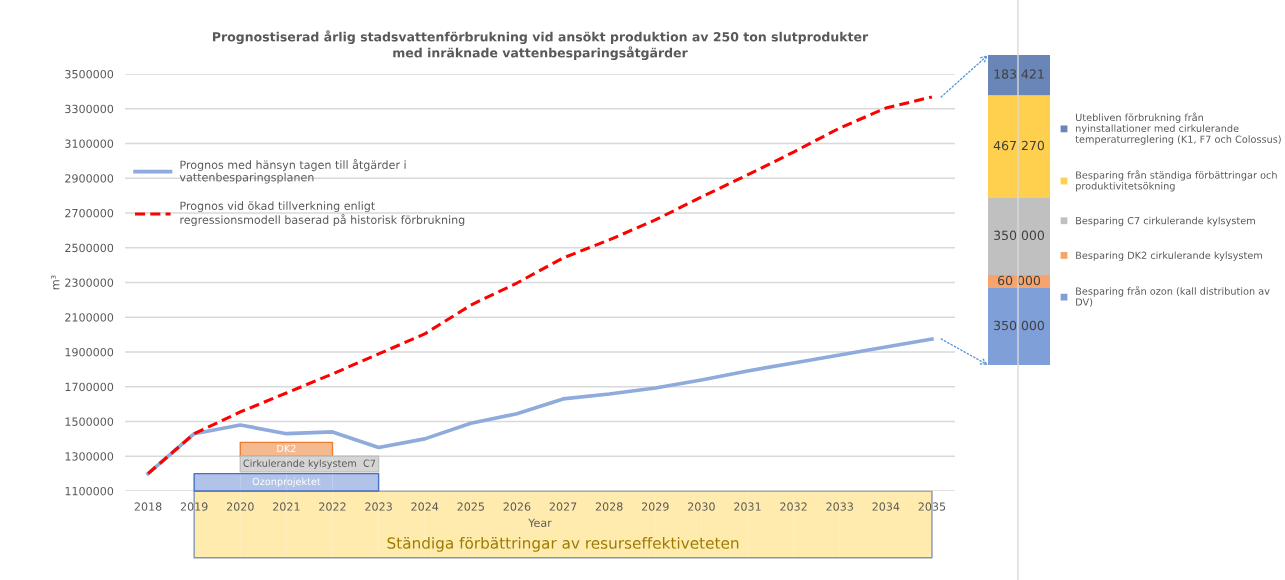  I want to click on chart-title: Prognostiserad årlig stadsvattenförbrukning vid ansökt produktion av 250 ton slutprodukter med inräknade vattenbesparingsåtgärder, so click(540, 45).